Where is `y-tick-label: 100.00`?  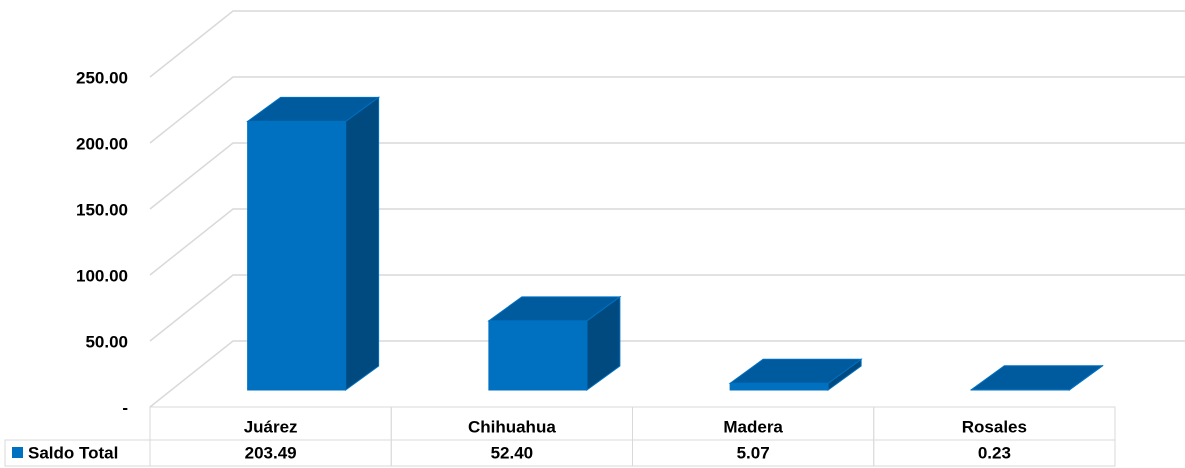 y-tick-label: 100.00 is located at coordinates (102, 275).